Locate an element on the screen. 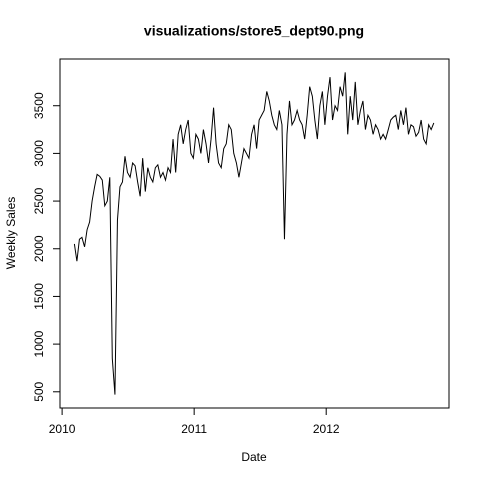  x-tick-label: 2011 is located at coordinates (194, 429).